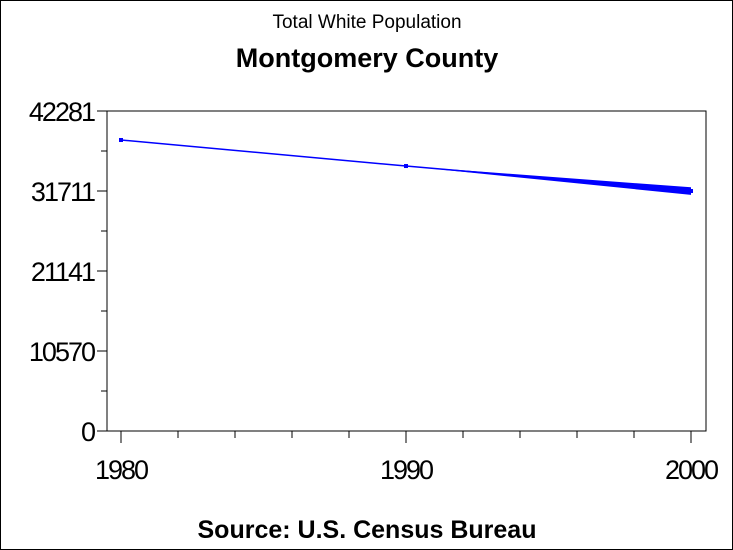 The image size is (733, 550). Describe the element at coordinates (62, 112) in the screenshot. I see `y-tick-label: 42281` at that location.